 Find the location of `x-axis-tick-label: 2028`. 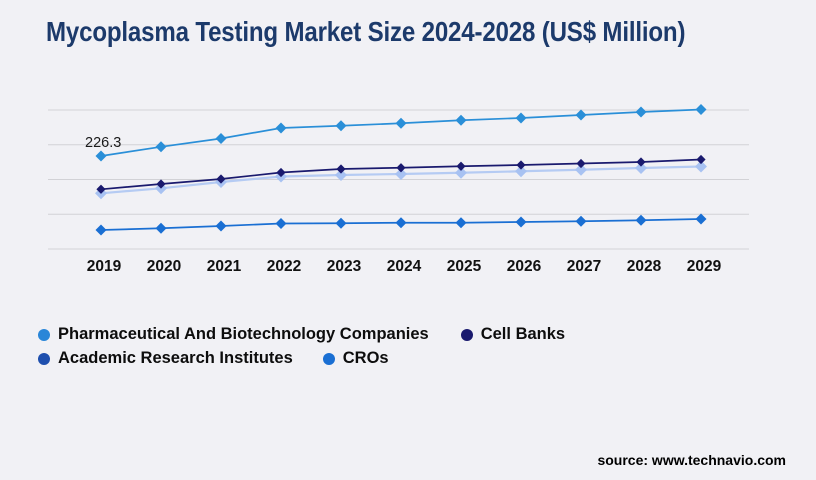

x-axis-tick-label: 2028 is located at coordinates (644, 266).